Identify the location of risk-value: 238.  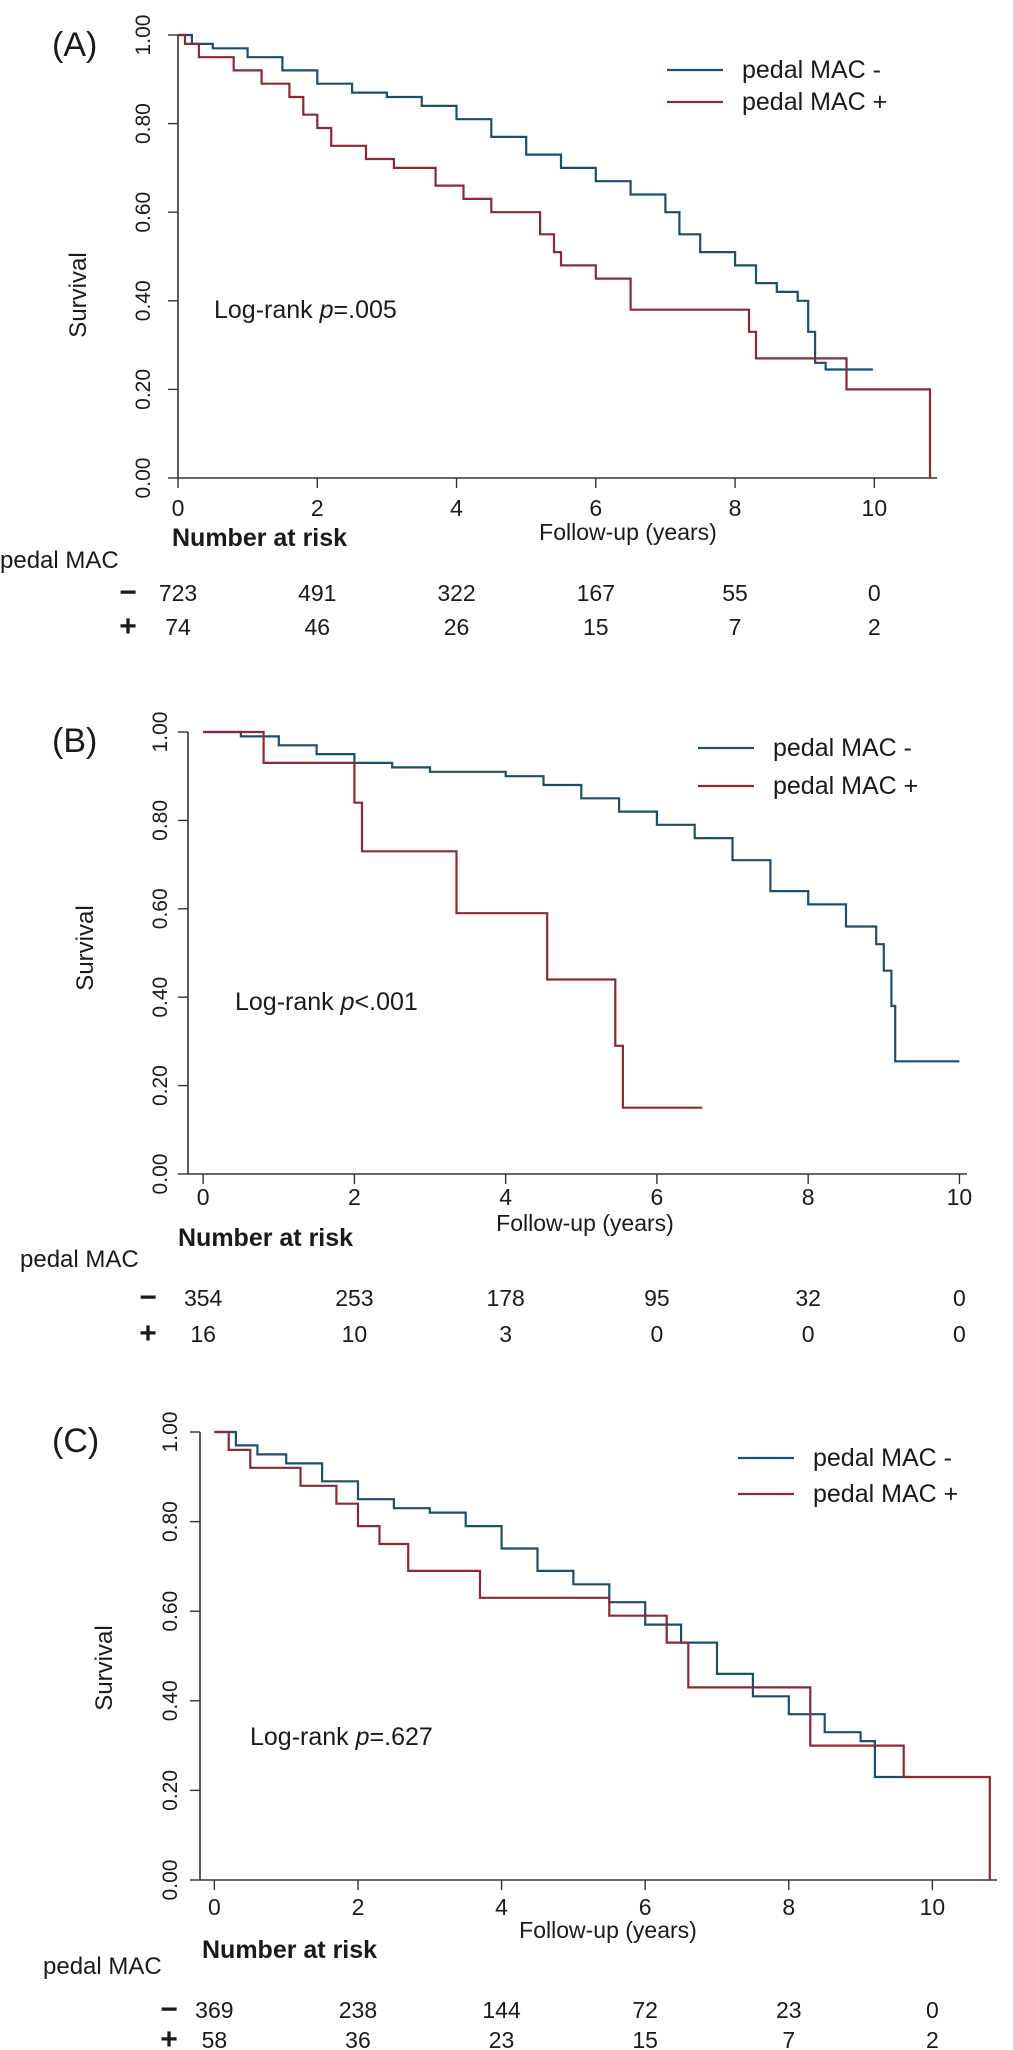
(358, 2010).